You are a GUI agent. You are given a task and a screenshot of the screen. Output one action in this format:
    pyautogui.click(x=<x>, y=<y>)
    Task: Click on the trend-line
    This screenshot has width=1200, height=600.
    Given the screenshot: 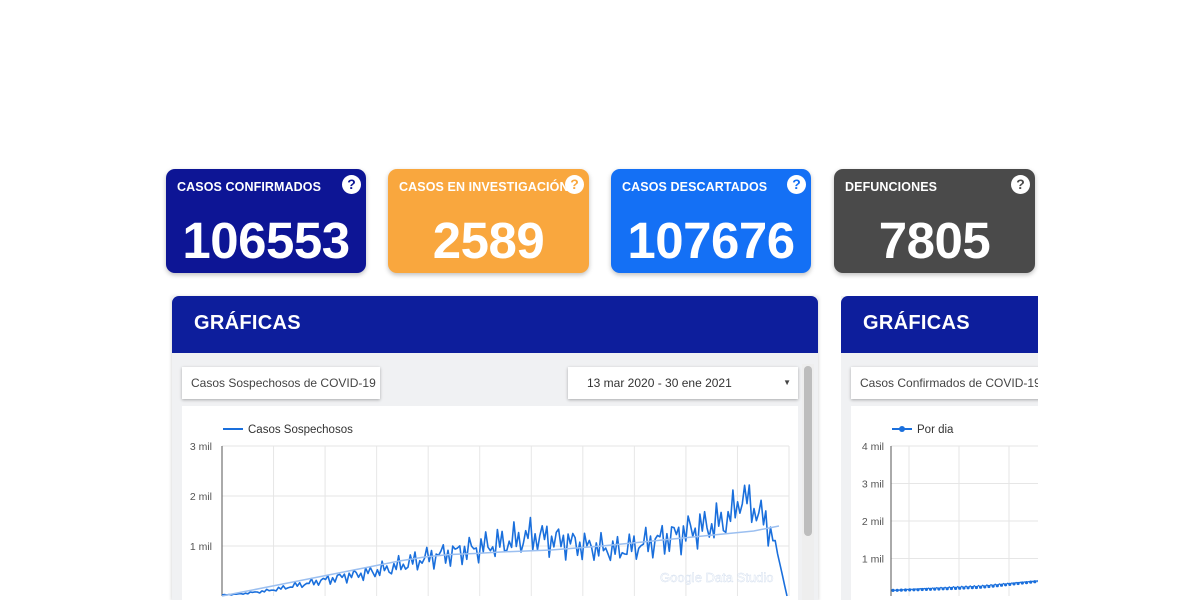 What is the action you would take?
    pyautogui.click(x=500, y=561)
    